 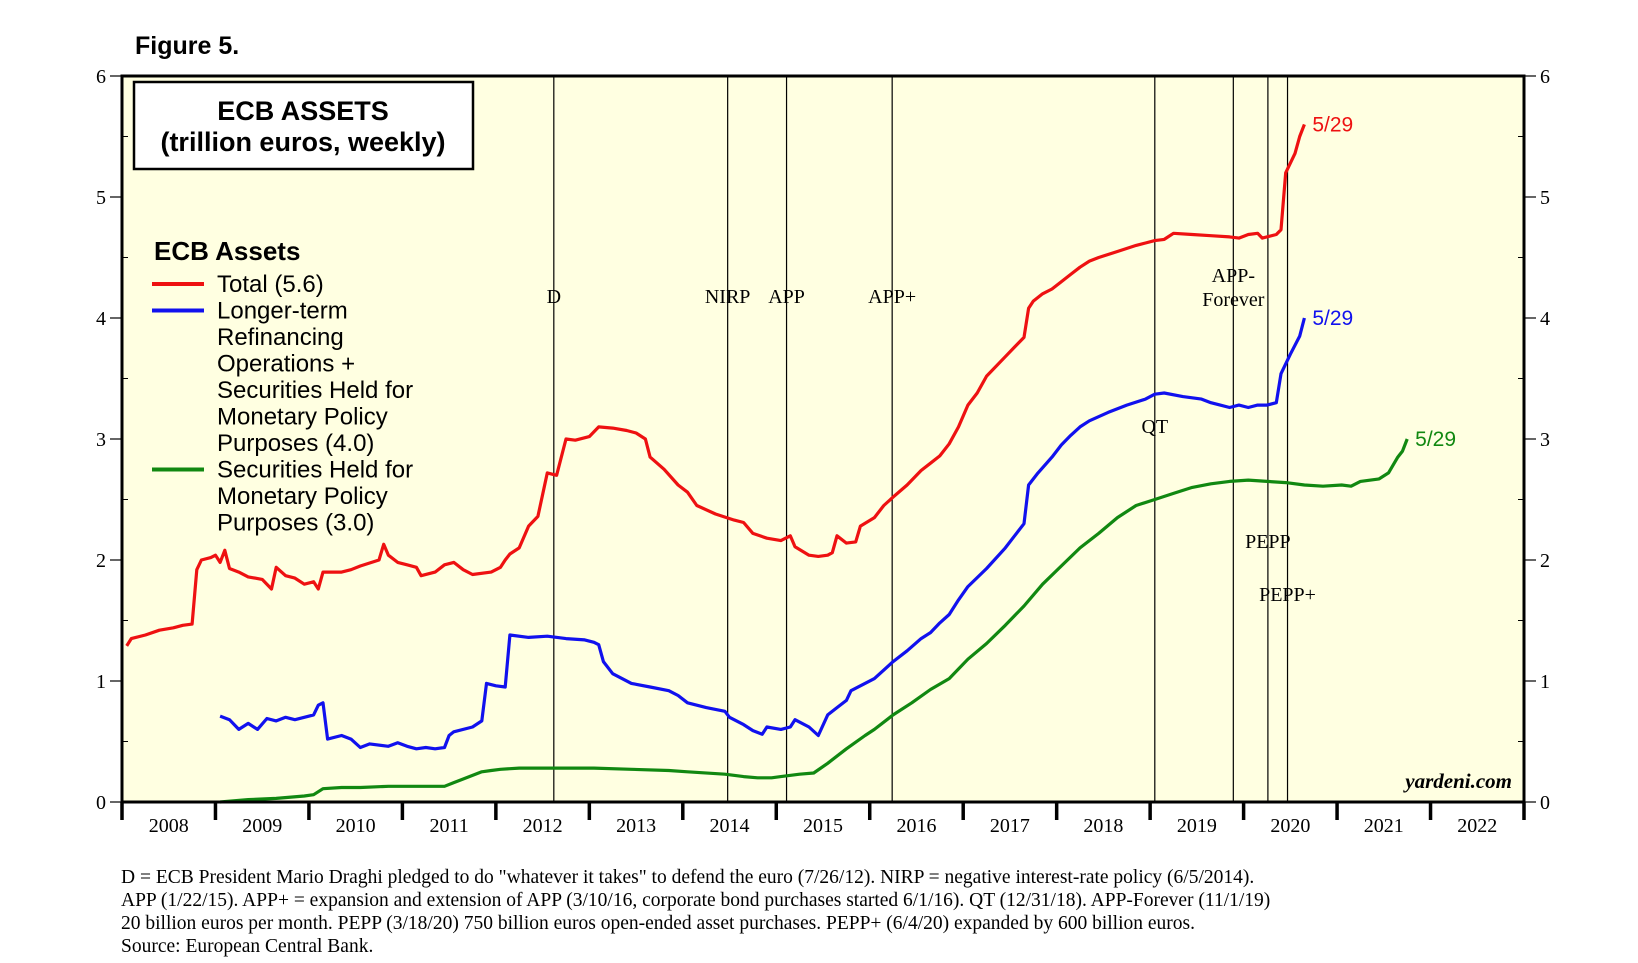 What do you see at coordinates (1287, 595) in the screenshot?
I see `event-label: PEPP+` at bounding box center [1287, 595].